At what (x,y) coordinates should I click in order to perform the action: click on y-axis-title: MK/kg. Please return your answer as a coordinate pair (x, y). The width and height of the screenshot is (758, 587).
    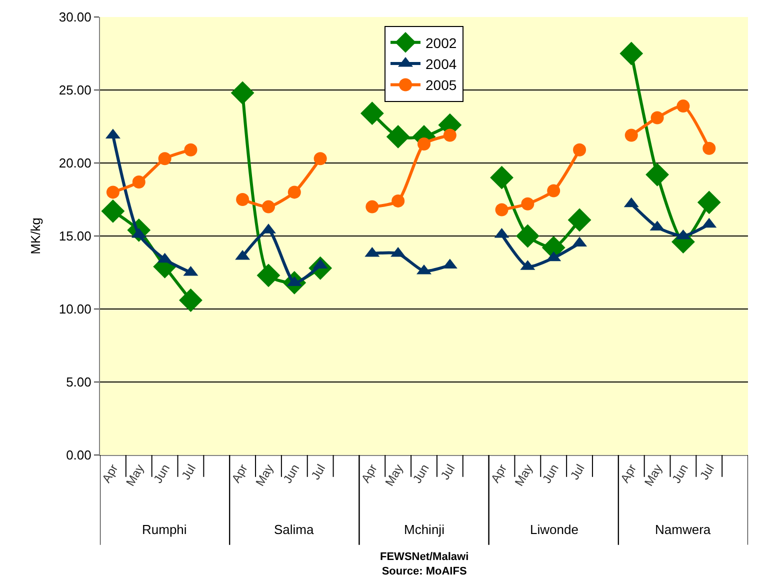
    Looking at the image, I should click on (35, 236).